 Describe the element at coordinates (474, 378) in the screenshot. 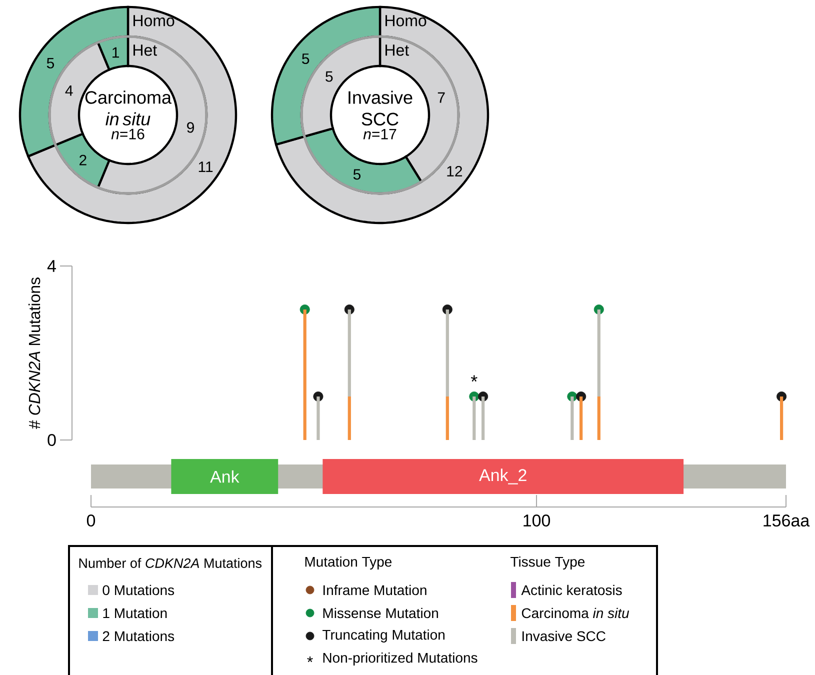

I see `annotation: *` at that location.